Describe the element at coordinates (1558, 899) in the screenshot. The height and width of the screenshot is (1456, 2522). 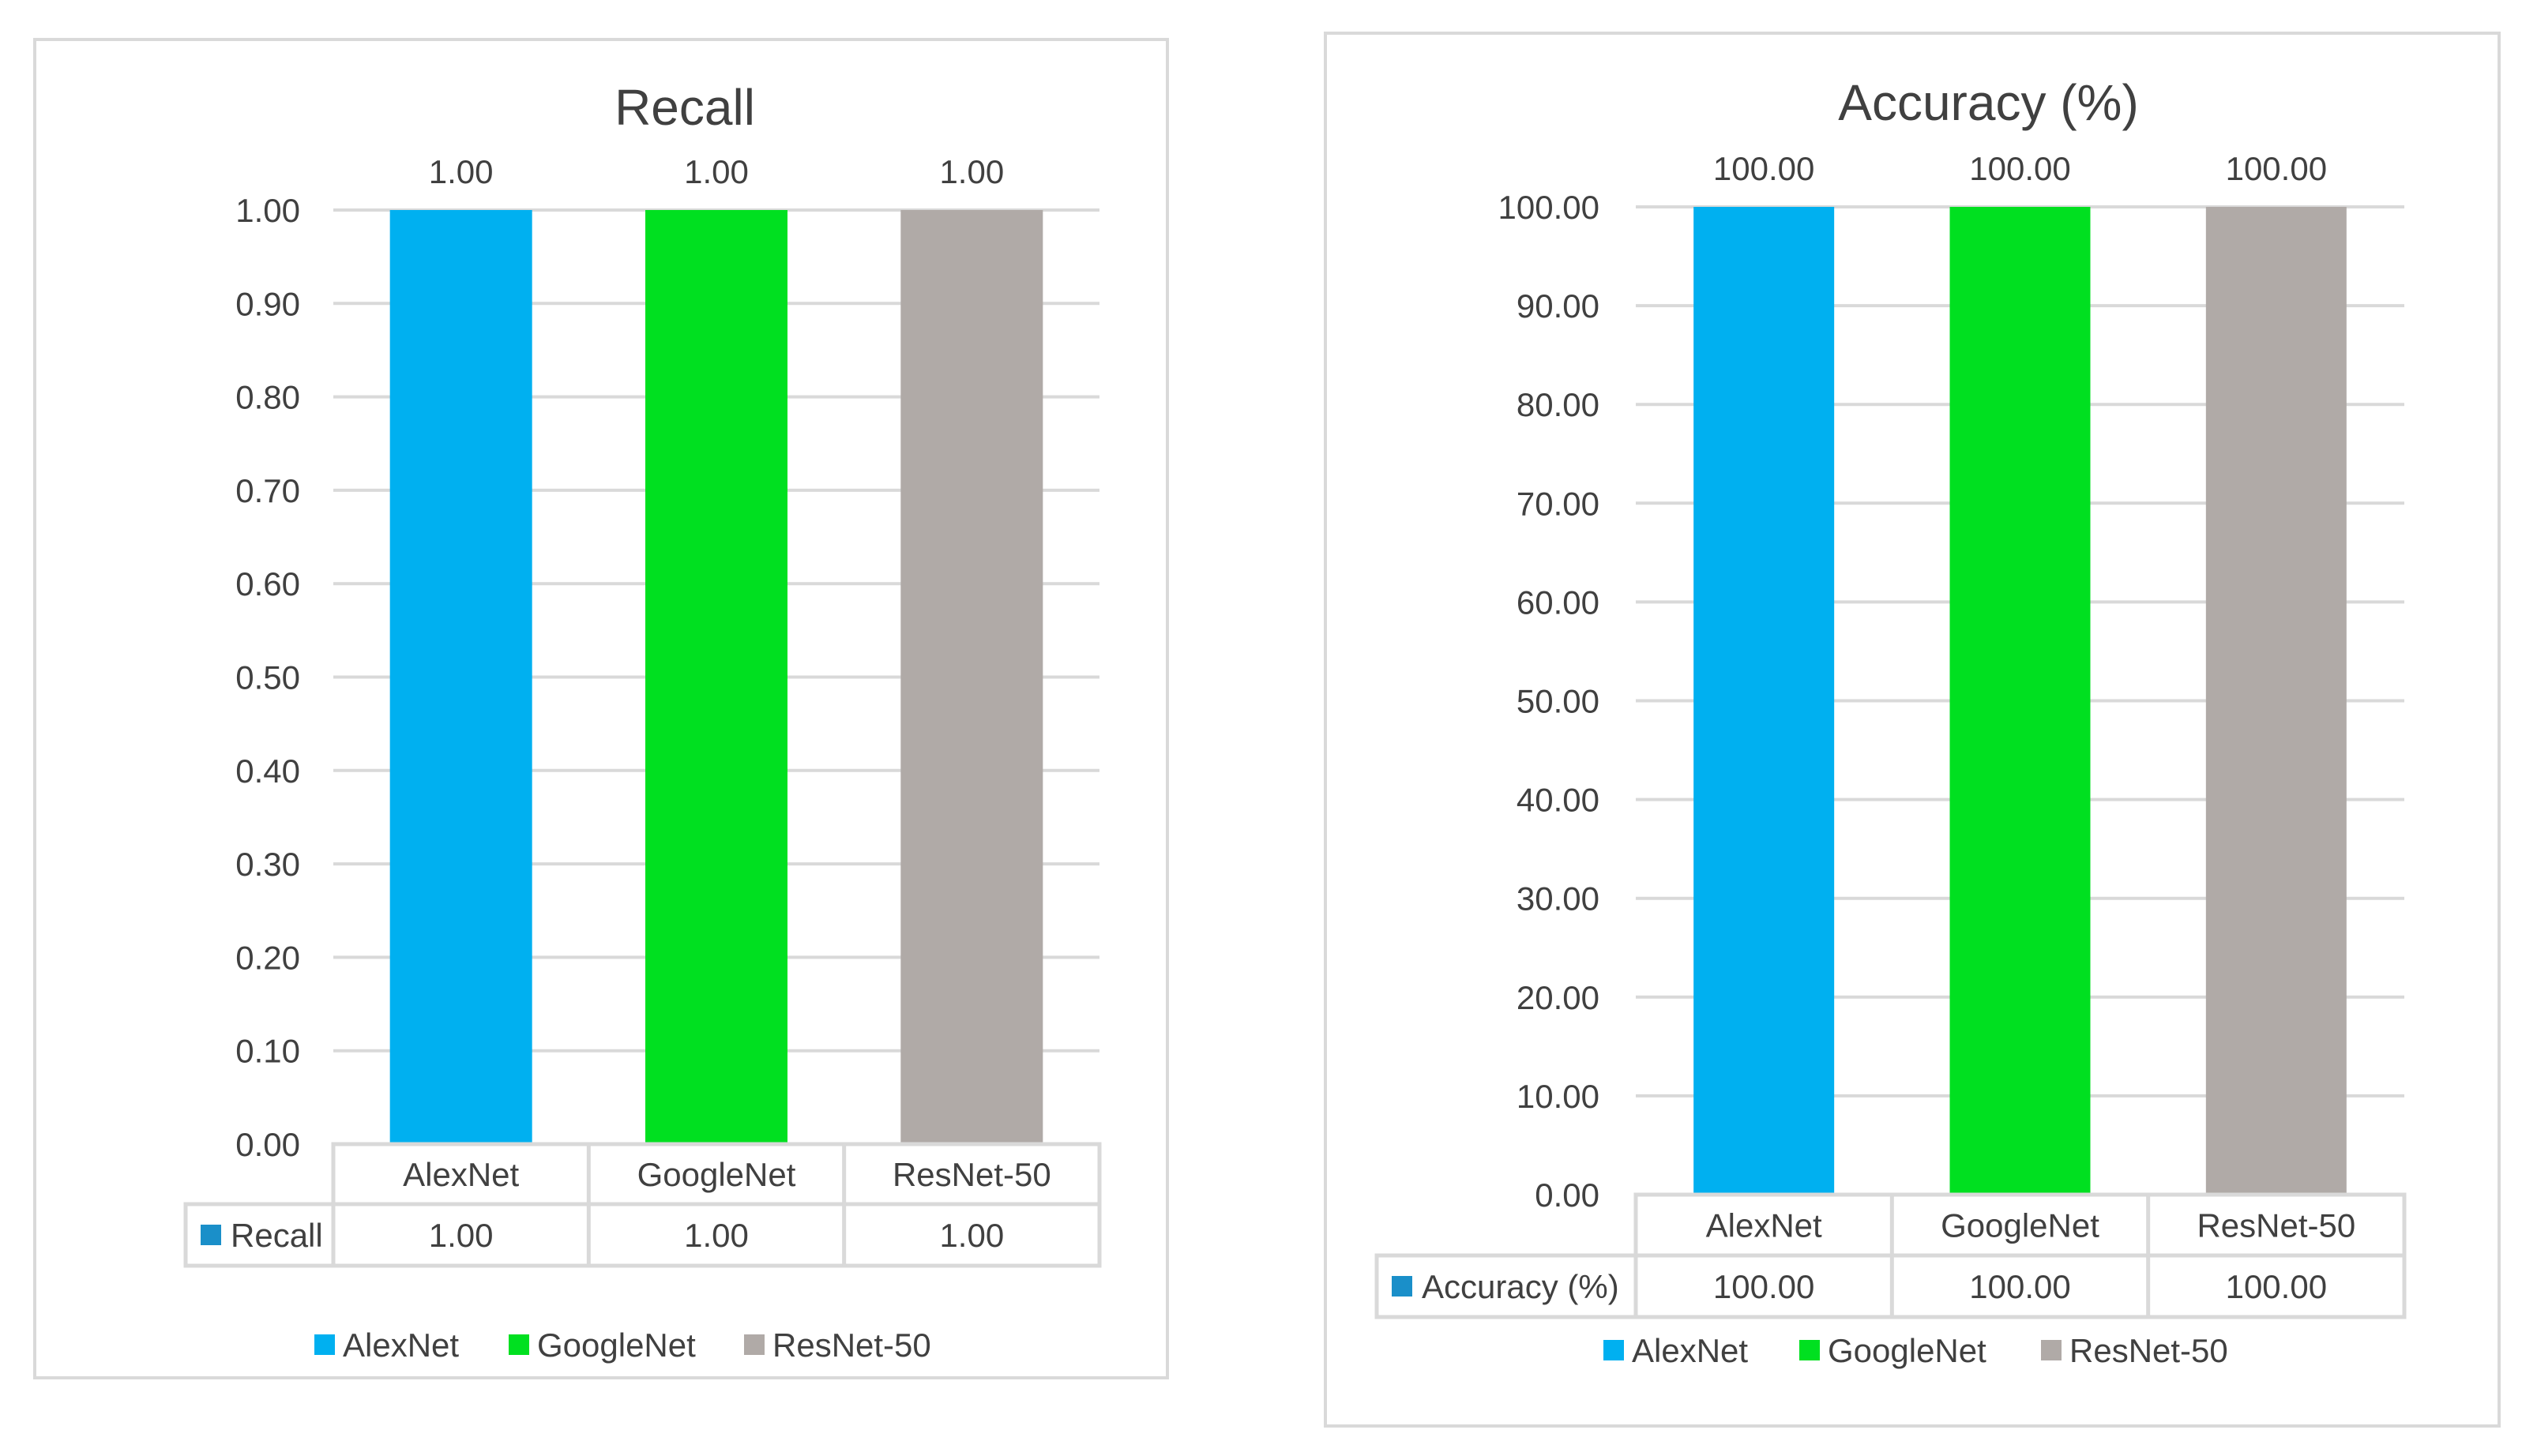
I see `y-tick-label: 30.00` at that location.